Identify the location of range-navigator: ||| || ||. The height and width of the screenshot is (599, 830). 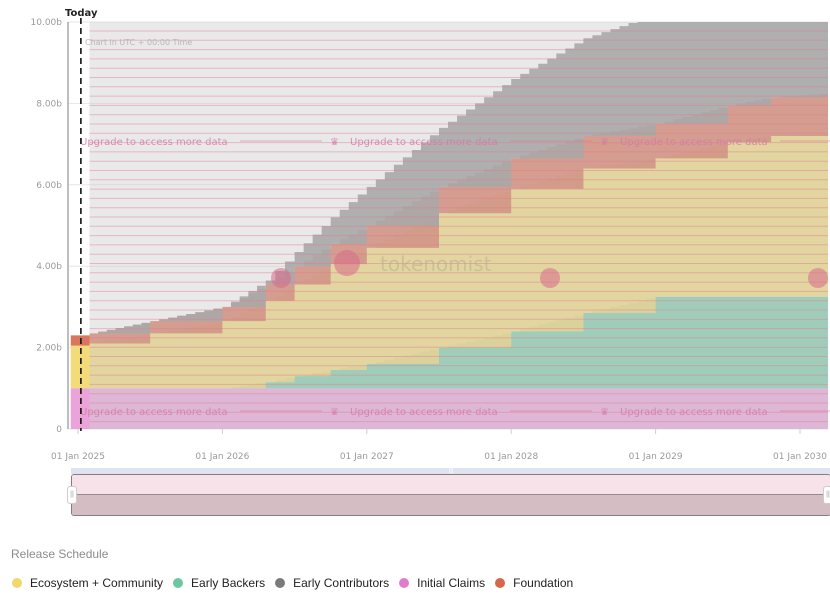
(448, 493).